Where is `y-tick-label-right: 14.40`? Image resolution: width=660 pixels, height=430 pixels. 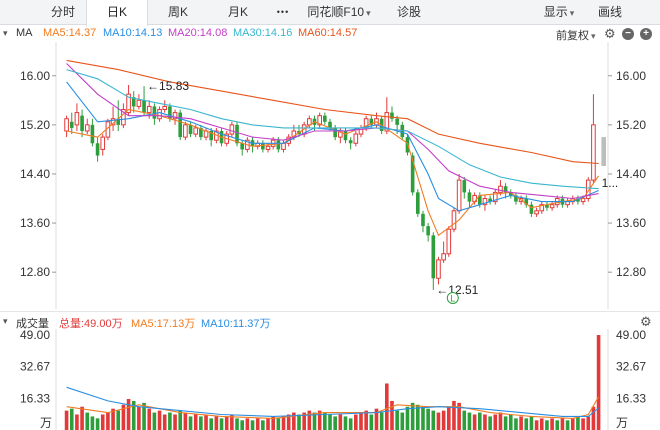
y-tick-label-right: 14.40 is located at coordinates (631, 174).